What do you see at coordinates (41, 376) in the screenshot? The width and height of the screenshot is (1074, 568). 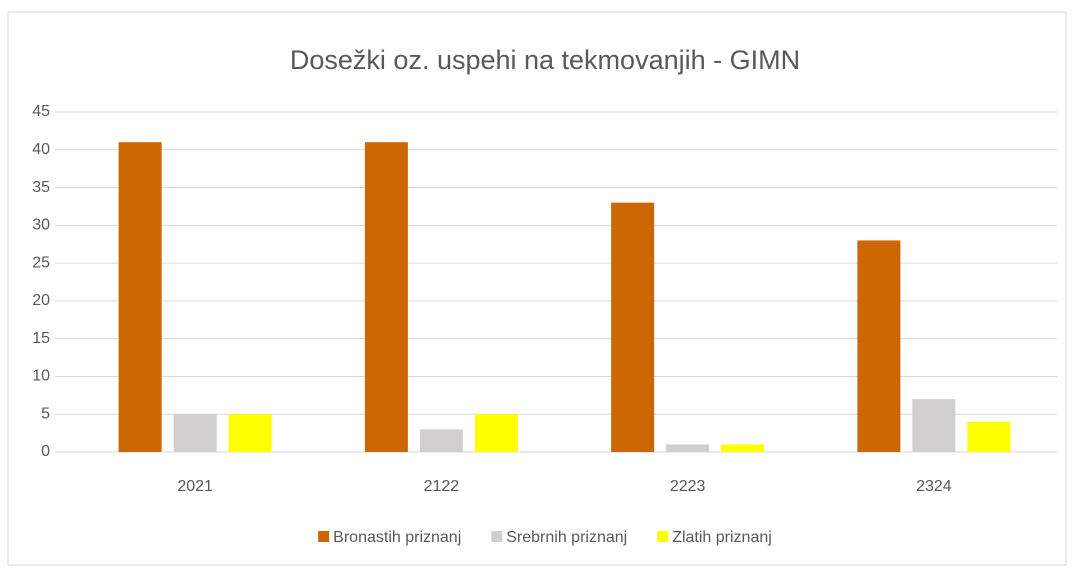 I see `y-tick-label: 10` at bounding box center [41, 376].